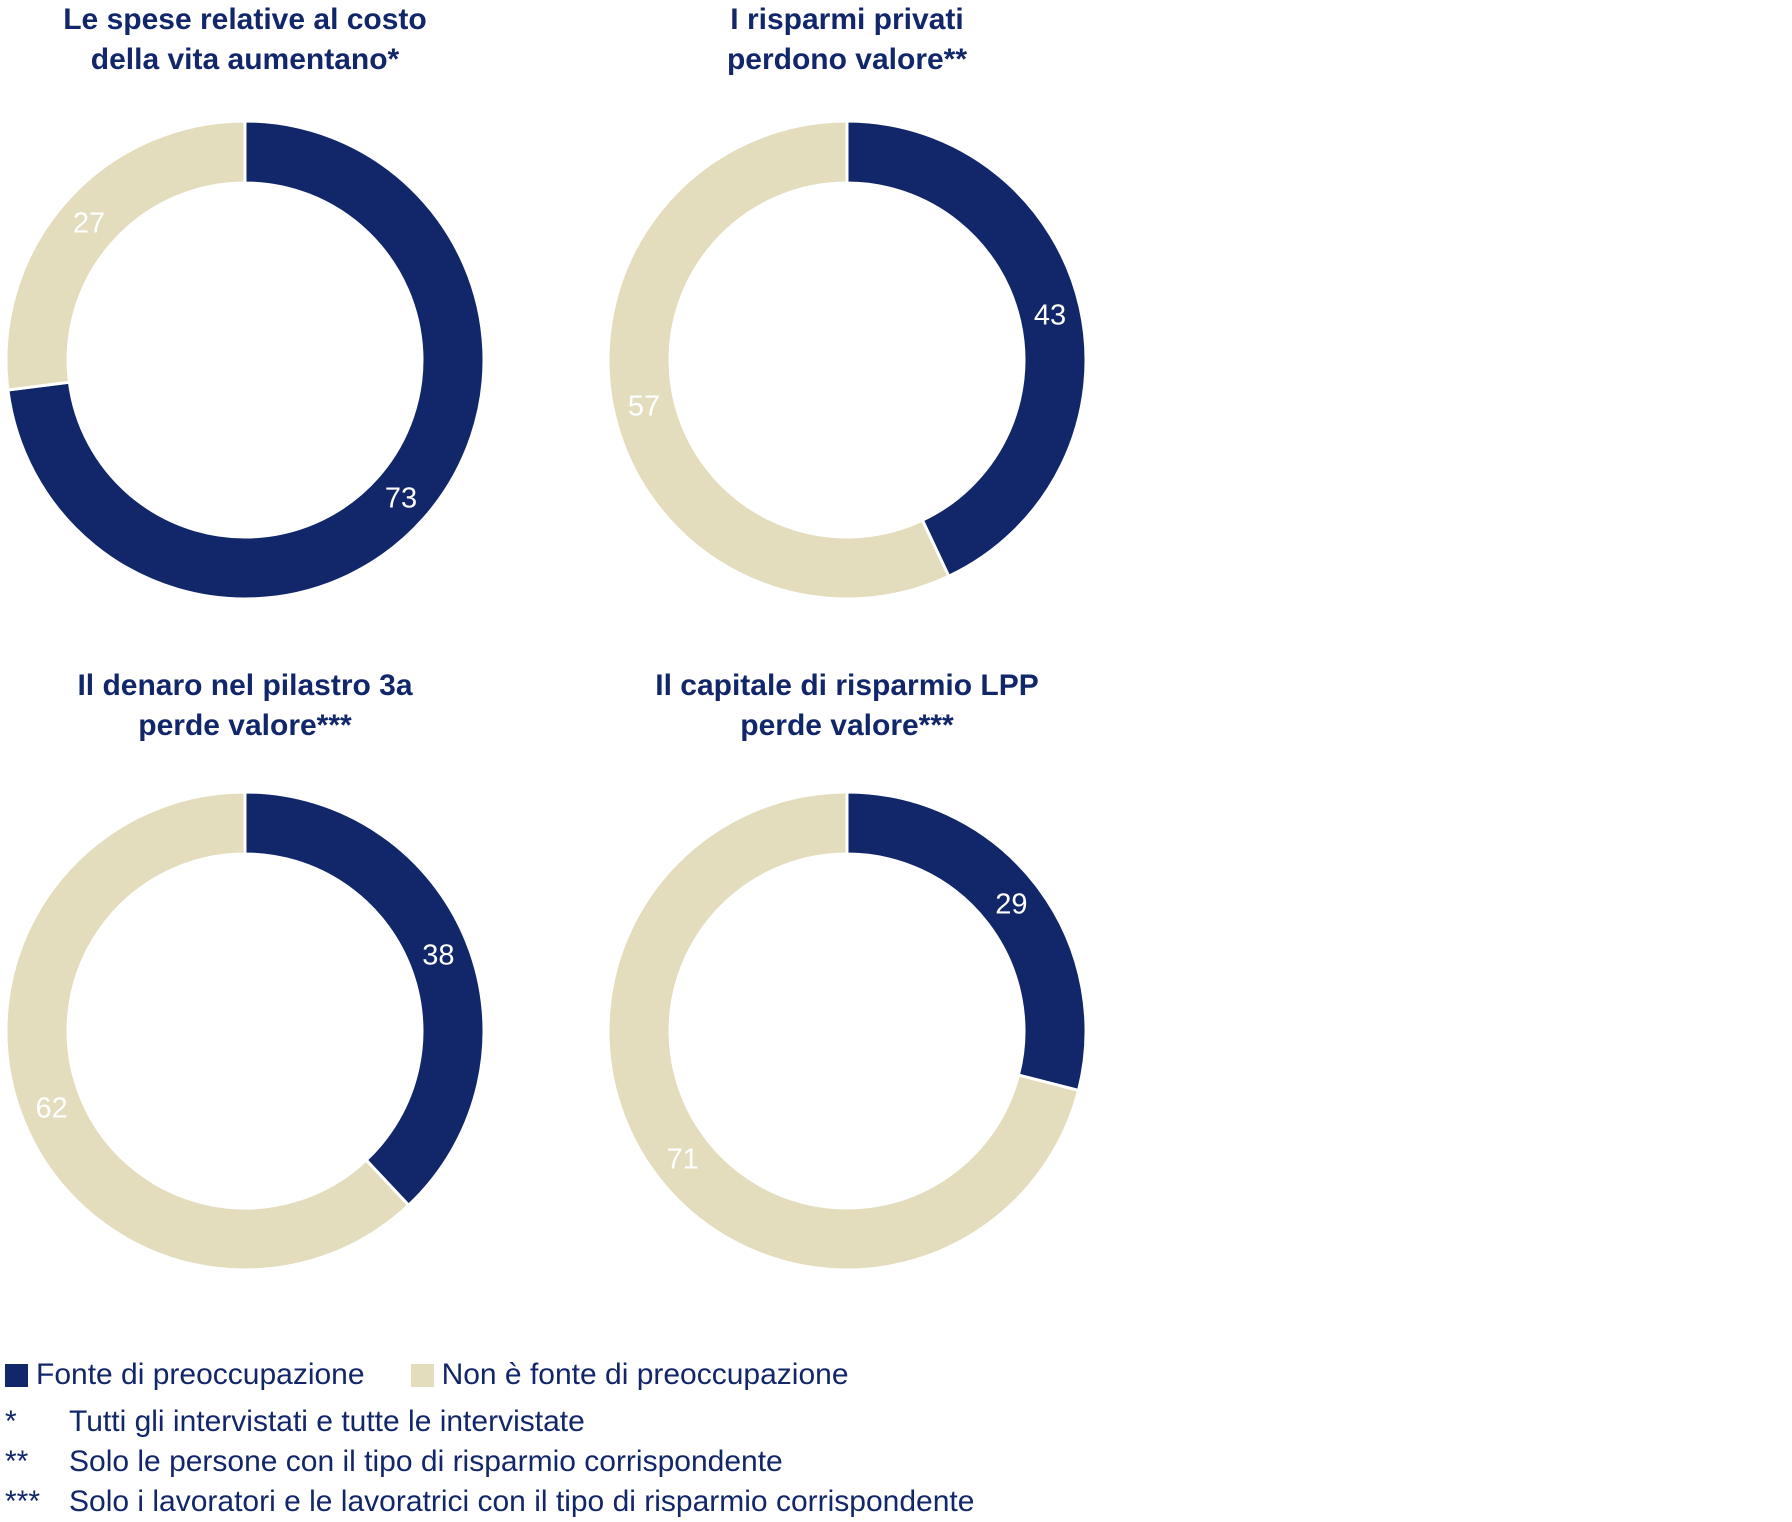 Image resolution: width=1792 pixels, height=1522 pixels. I want to click on chart-title-3: Il denaro nel pilastro 3a perde valore***, so click(272, 706).